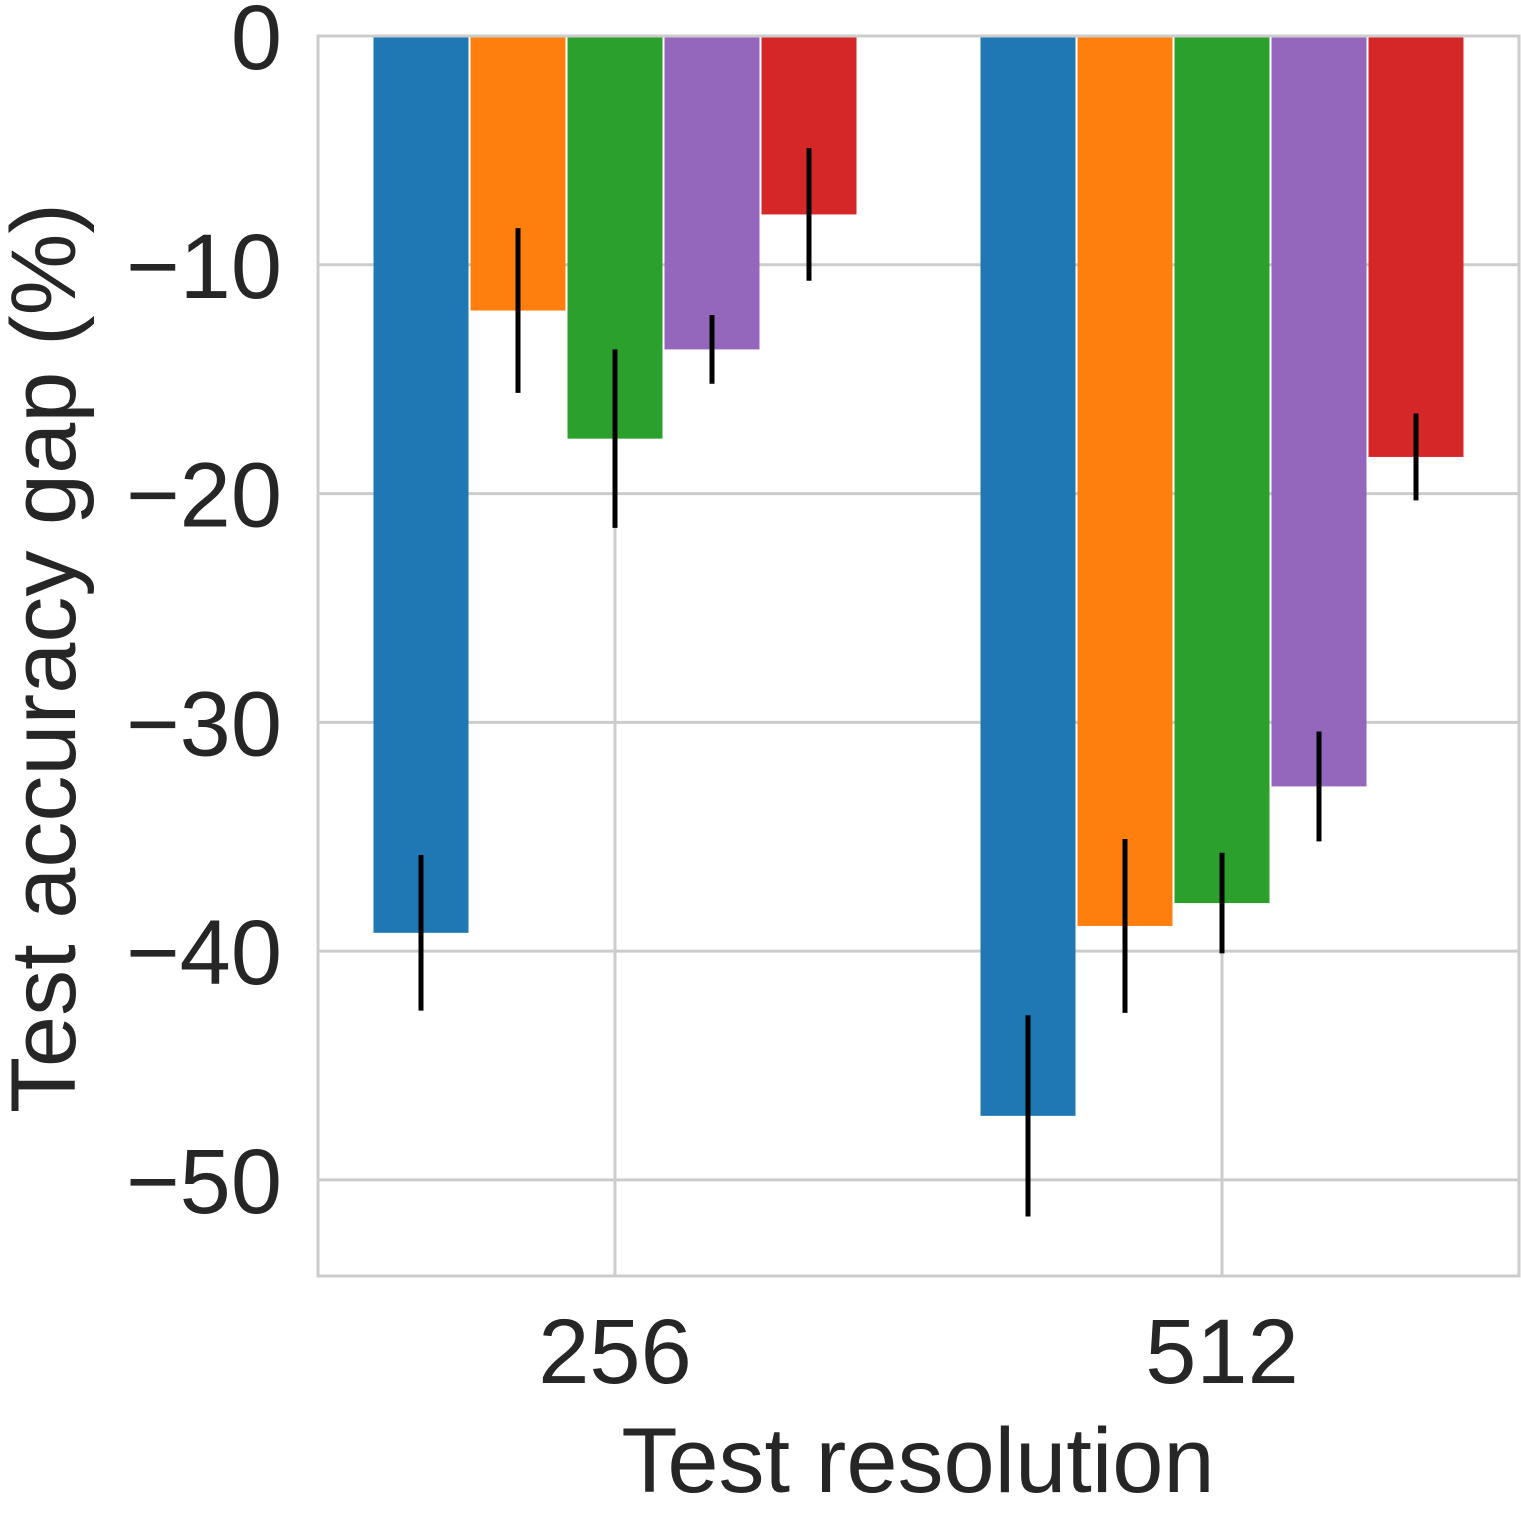 The width and height of the screenshot is (1521, 1513). Describe the element at coordinates (256, 44) in the screenshot. I see `y-tick-label: 0` at that location.